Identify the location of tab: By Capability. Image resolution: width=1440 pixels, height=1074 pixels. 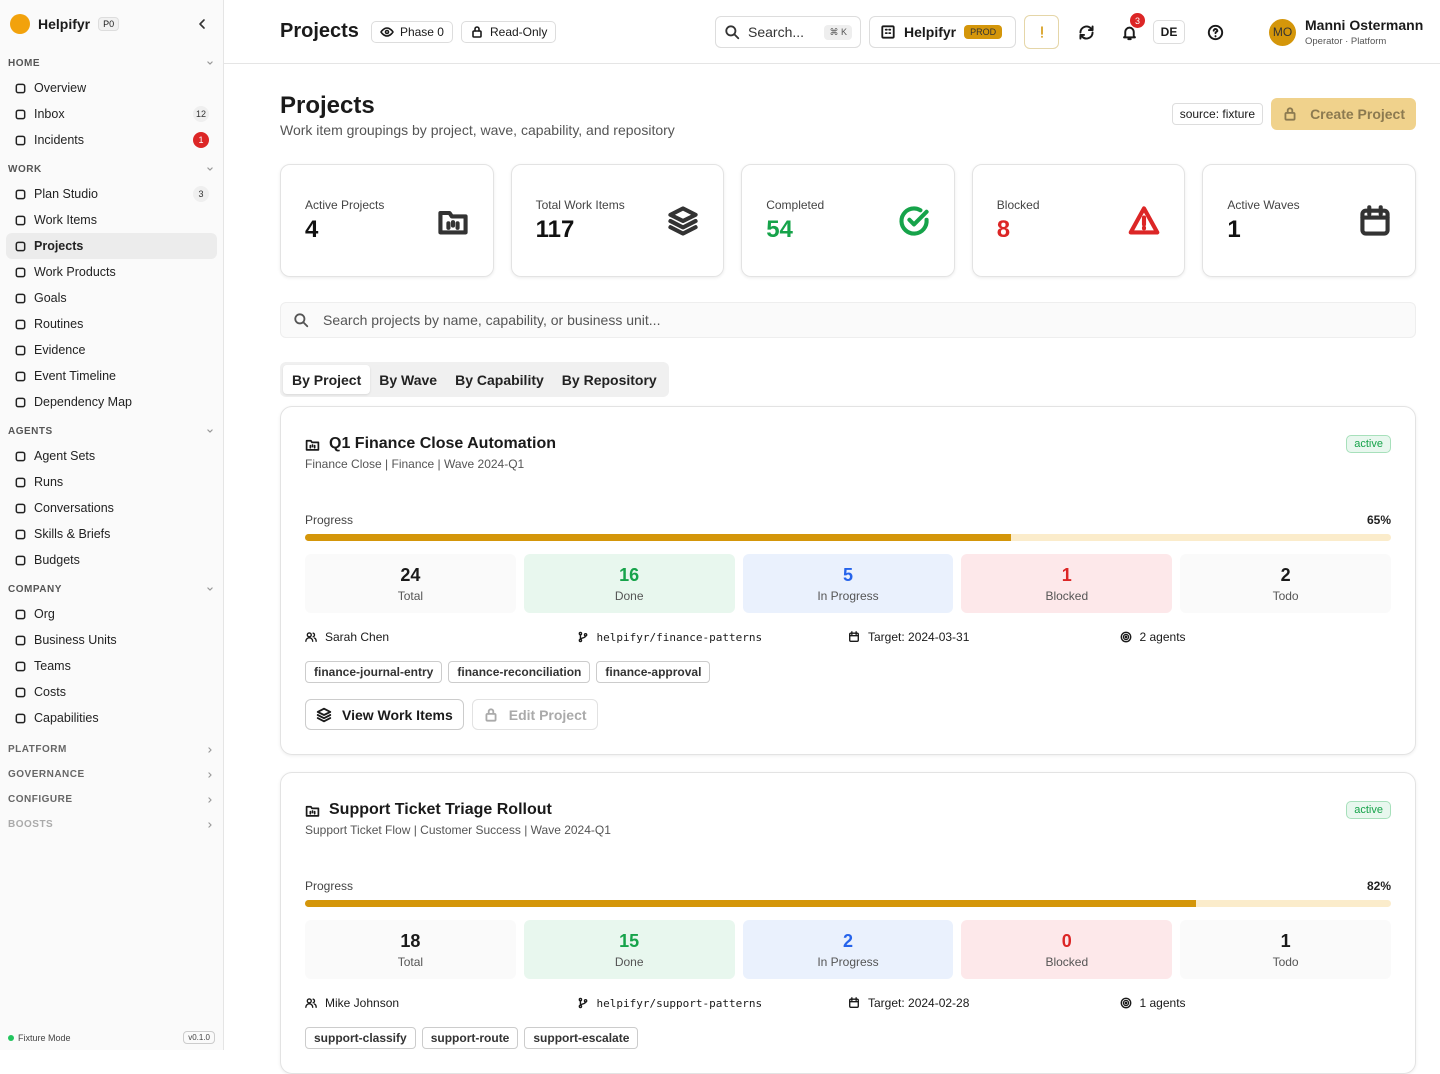
(499, 379).